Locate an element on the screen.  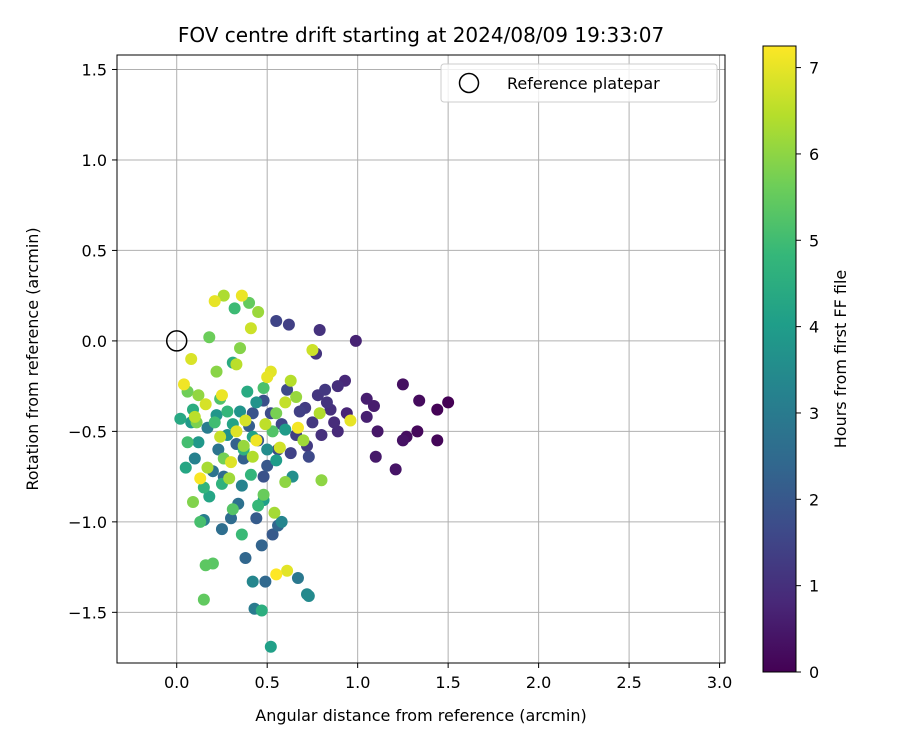
colorbar-tick-label: 6 is located at coordinates (814, 154).